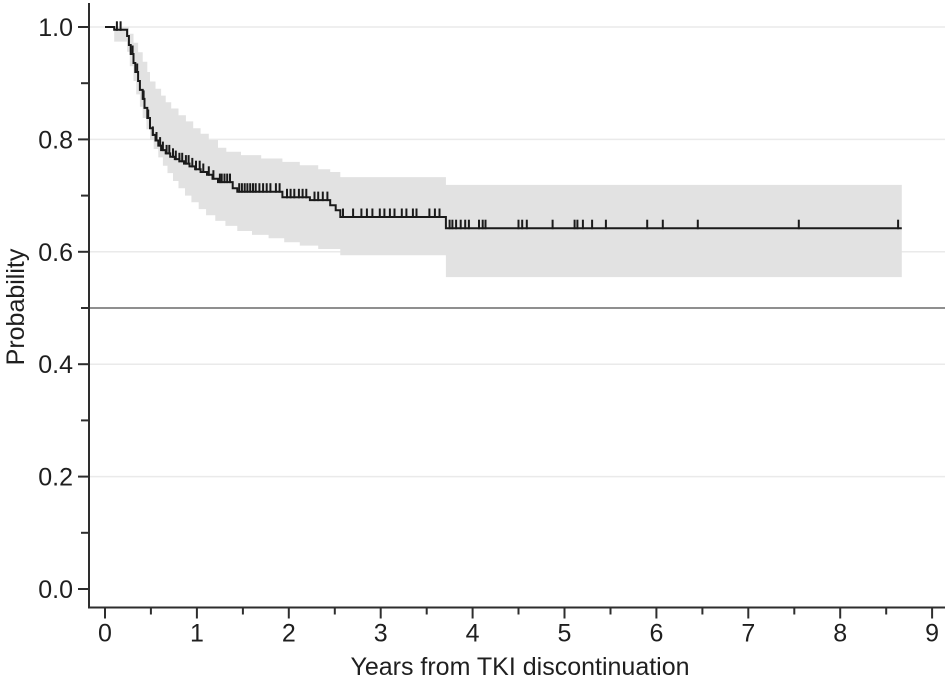  Describe the element at coordinates (381, 634) in the screenshot. I see `x-tick-label-3: 3` at that location.